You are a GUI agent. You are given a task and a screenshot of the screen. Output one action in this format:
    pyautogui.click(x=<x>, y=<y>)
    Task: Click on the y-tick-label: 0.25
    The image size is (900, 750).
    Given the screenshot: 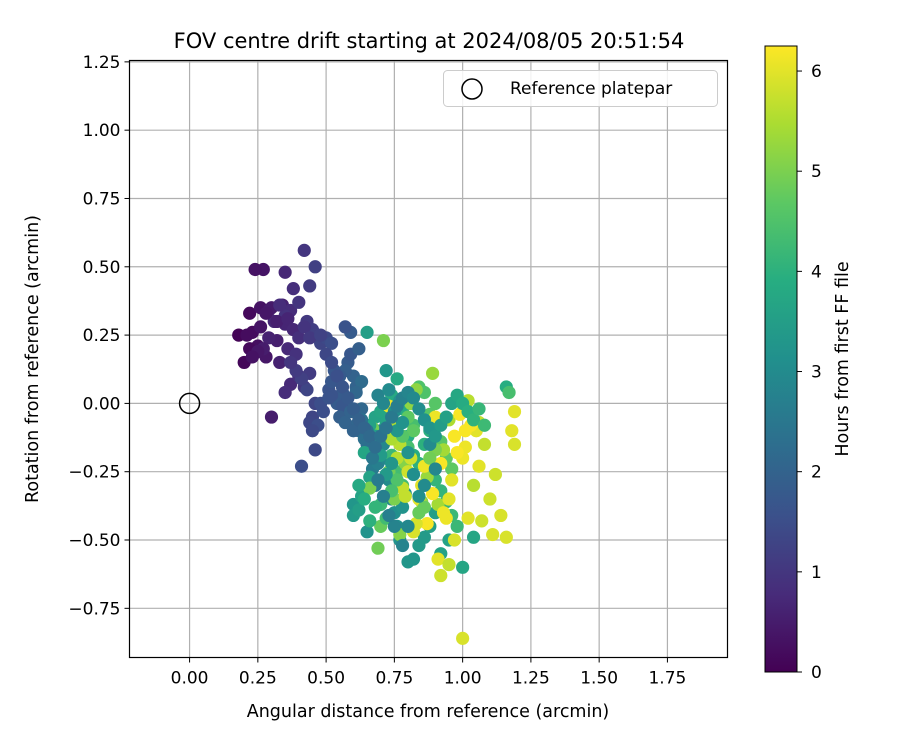 What is the action you would take?
    pyautogui.click(x=102, y=336)
    